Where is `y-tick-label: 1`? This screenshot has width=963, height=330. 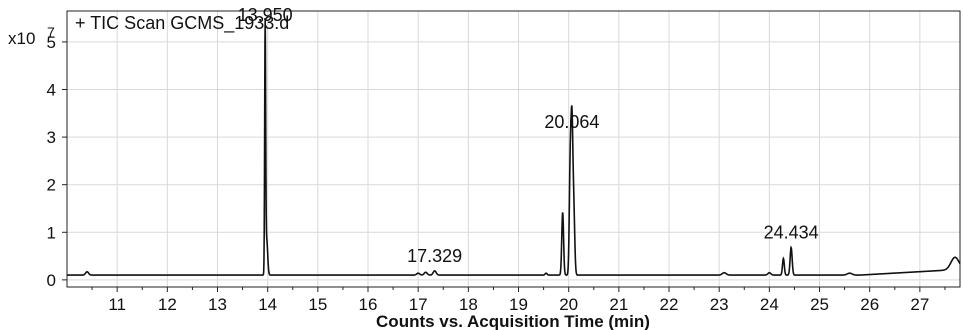
y-tick-label: 1 is located at coordinates (51, 232).